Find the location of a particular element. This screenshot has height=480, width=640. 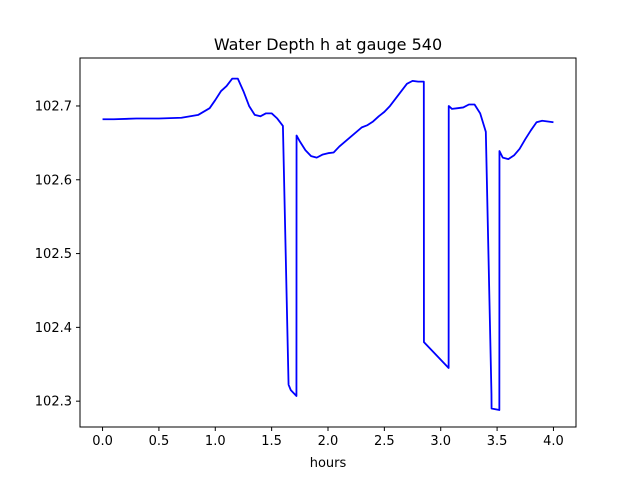

y-tick-label: 102.5 is located at coordinates (53, 254).